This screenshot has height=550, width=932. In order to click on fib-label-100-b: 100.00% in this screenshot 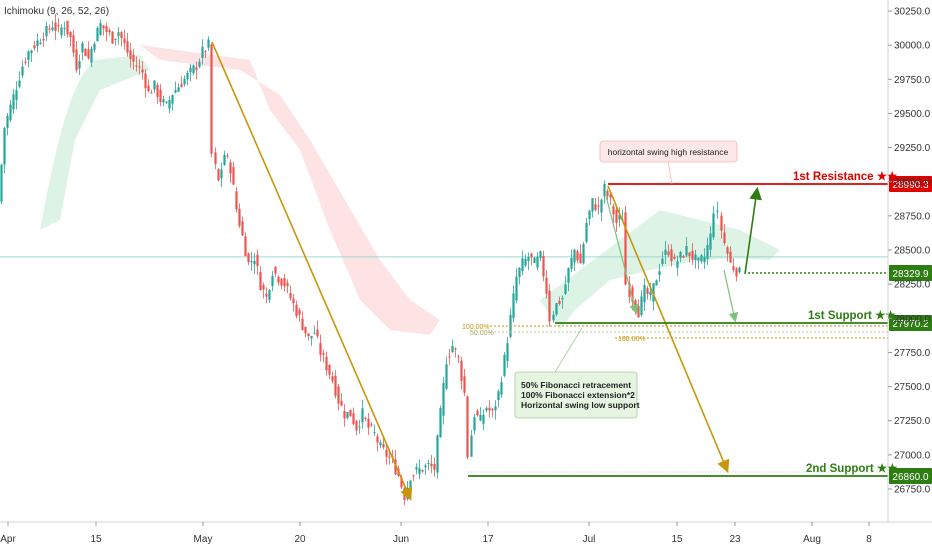, I will do `click(632, 339)`.